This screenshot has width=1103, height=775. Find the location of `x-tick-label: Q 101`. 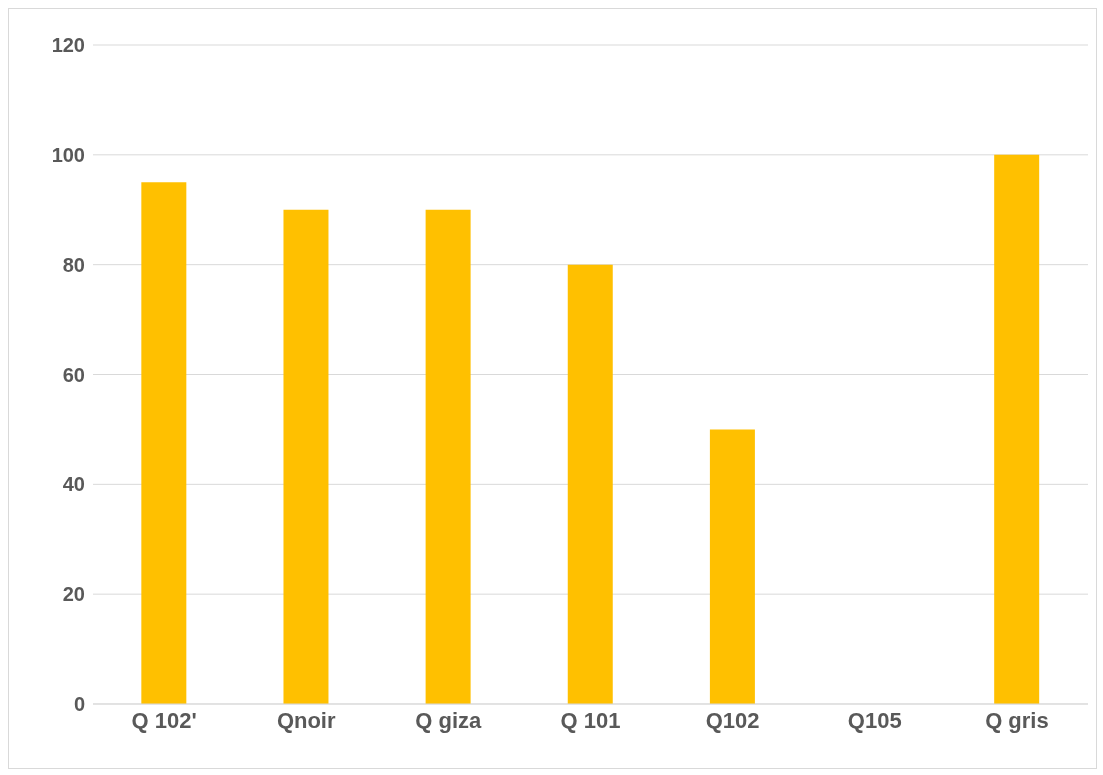

x-tick-label: Q 101 is located at coordinates (590, 720).